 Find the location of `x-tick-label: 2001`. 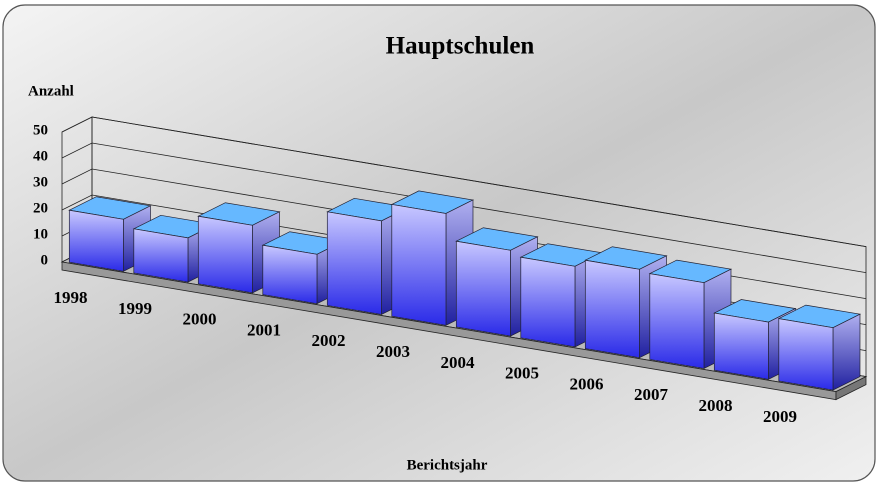

x-tick-label: 2001 is located at coordinates (264, 329).